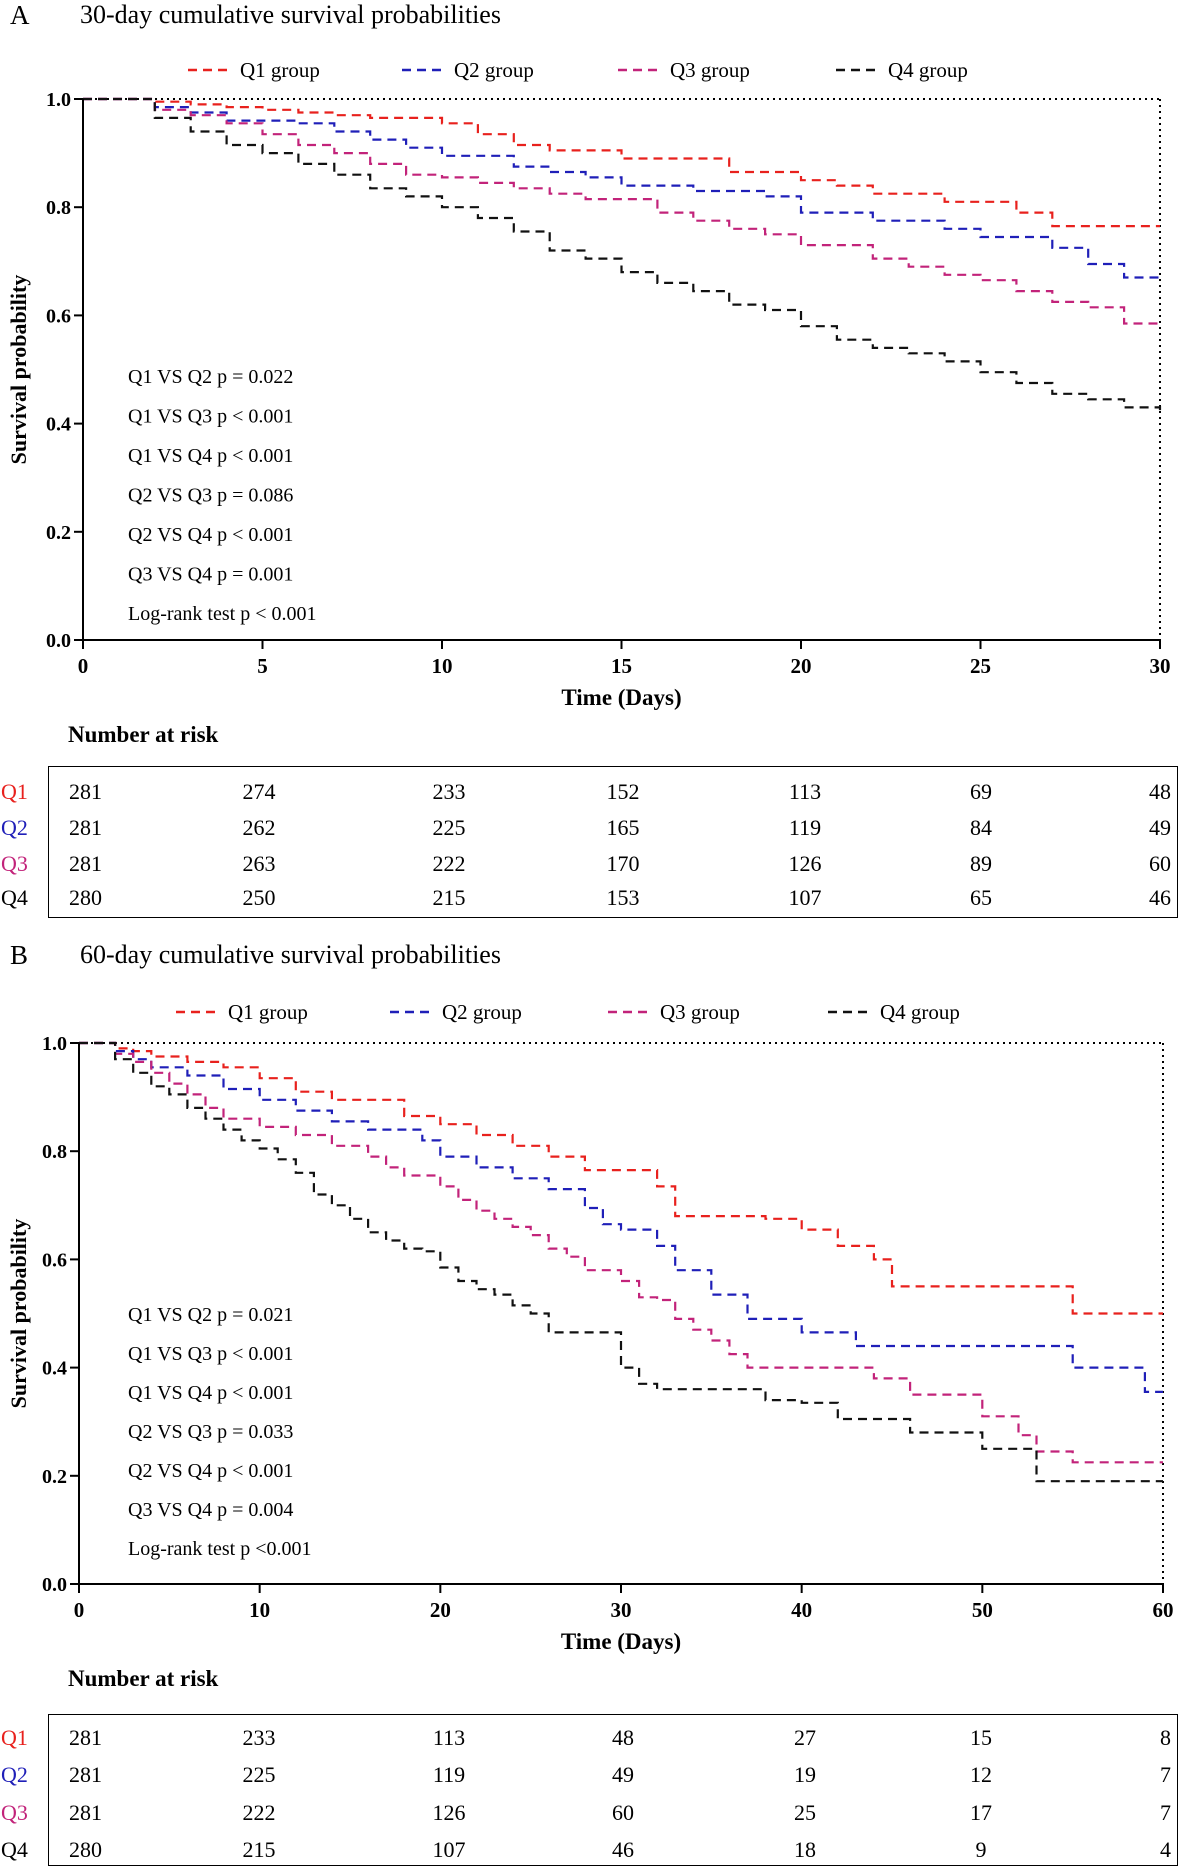  Describe the element at coordinates (18, 370) in the screenshot. I see `y-axis-label: Survival probability` at that location.